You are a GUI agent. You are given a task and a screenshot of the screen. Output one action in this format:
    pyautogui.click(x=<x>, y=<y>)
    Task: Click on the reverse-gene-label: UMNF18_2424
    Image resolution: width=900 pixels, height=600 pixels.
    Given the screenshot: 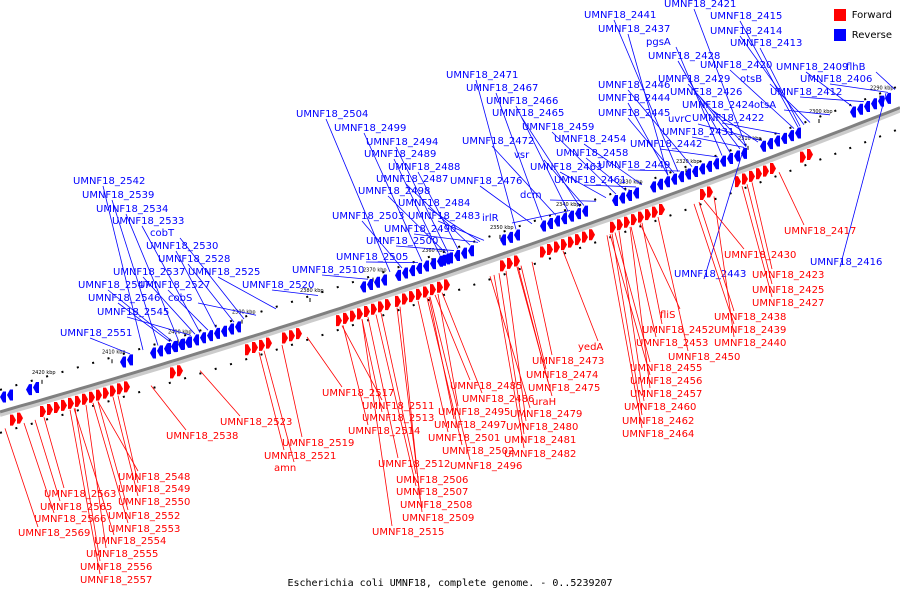 What is the action you would take?
    pyautogui.click(x=718, y=105)
    